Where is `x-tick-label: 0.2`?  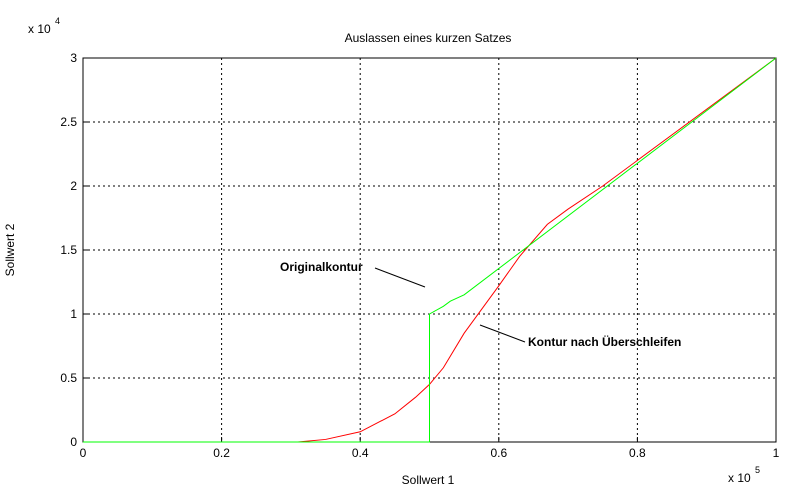
x-tick-label: 0.2 is located at coordinates (221, 453).